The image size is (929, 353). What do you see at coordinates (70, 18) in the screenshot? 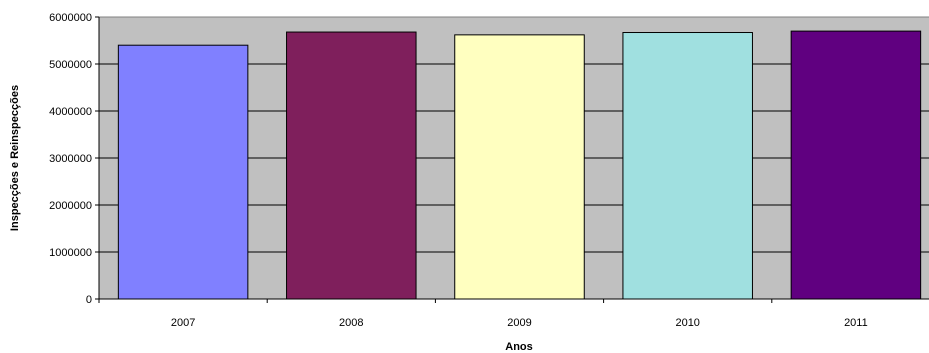
I see `y-tick-label: 6000000` at bounding box center [70, 18].